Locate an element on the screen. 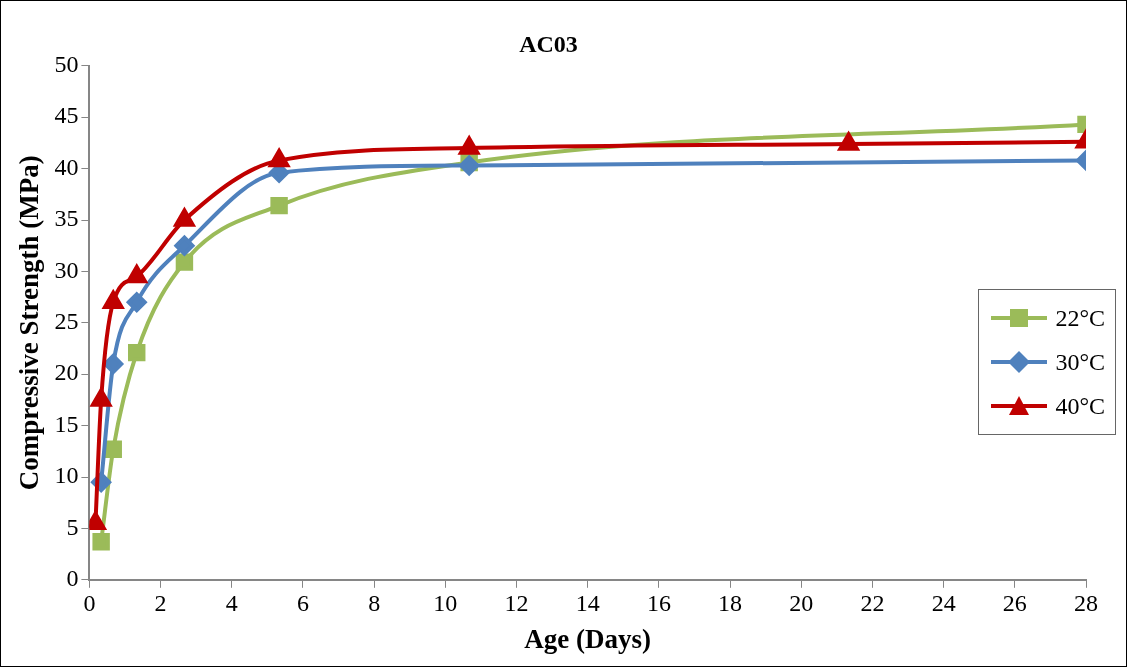  y-tick-label: 45 is located at coordinates (66, 115).